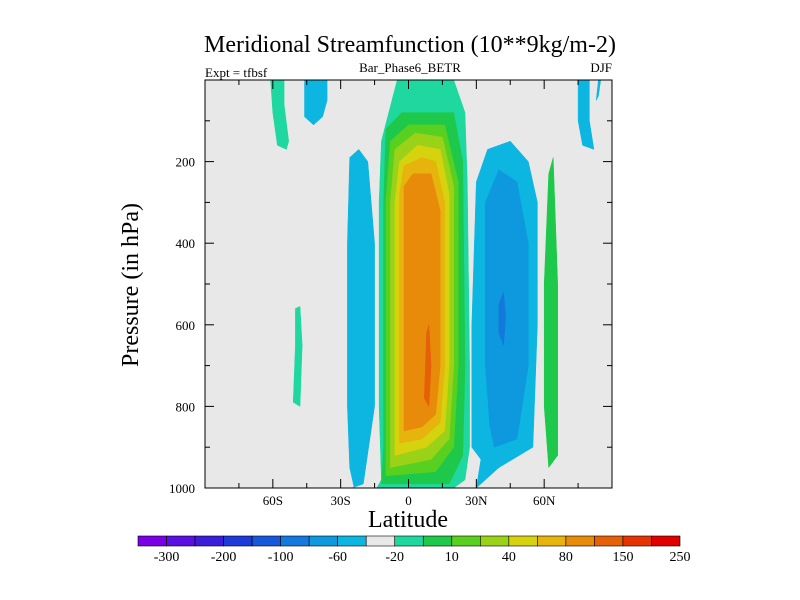 The image size is (800, 600). I want to click on contour-top-teal-sh, so click(279, 114).